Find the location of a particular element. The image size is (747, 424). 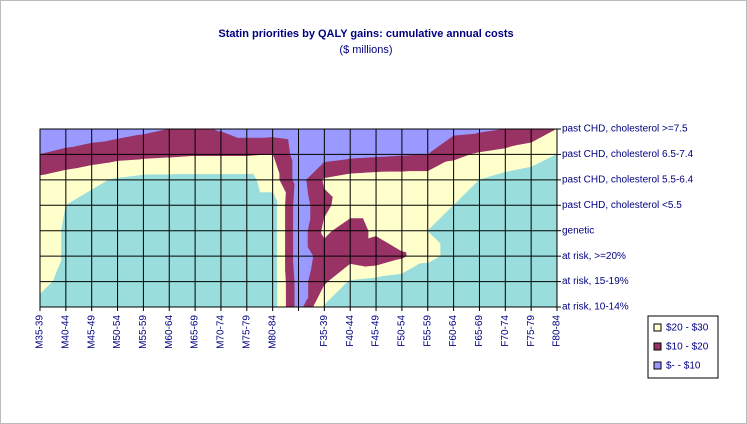

chart-subtitle: ($ millions) is located at coordinates (365, 50).